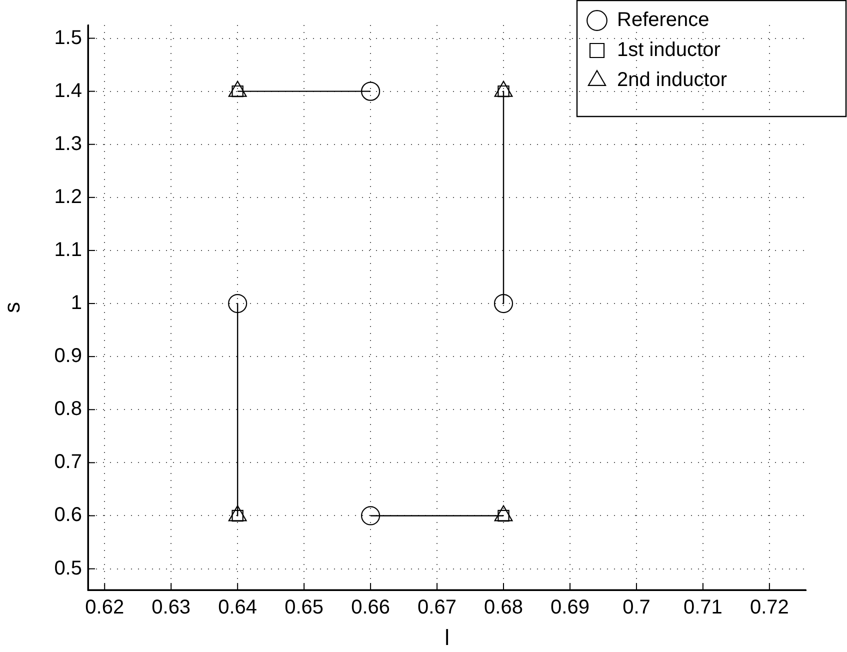  I want to click on x-tick-label: 0.65, so click(304, 607).